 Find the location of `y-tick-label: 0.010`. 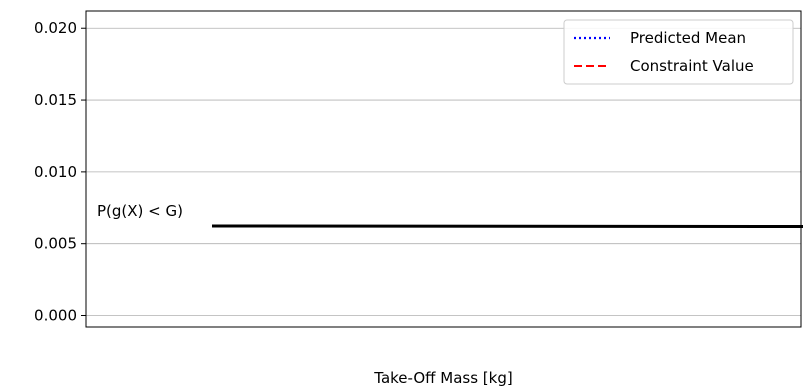

y-tick-label: 0.010 is located at coordinates (55, 172).